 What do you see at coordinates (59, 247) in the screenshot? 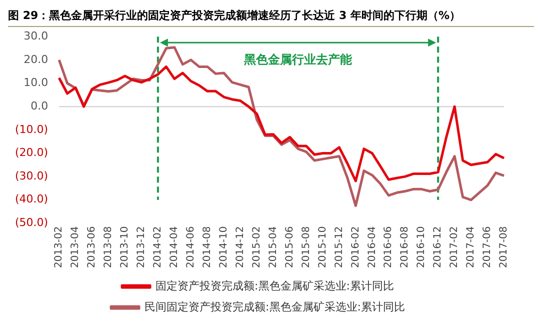
I see `x-tick-label: 2013-02` at bounding box center [59, 247].